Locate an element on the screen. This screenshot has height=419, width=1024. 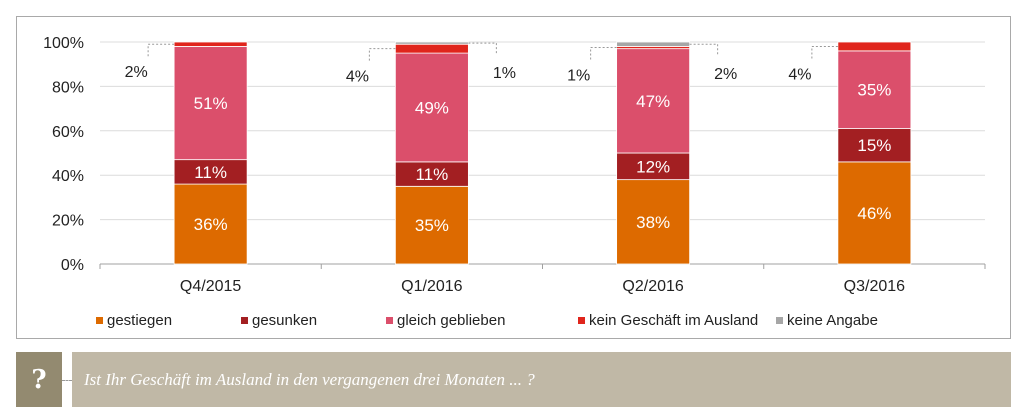
y-tick-label: 60% is located at coordinates (68, 132).